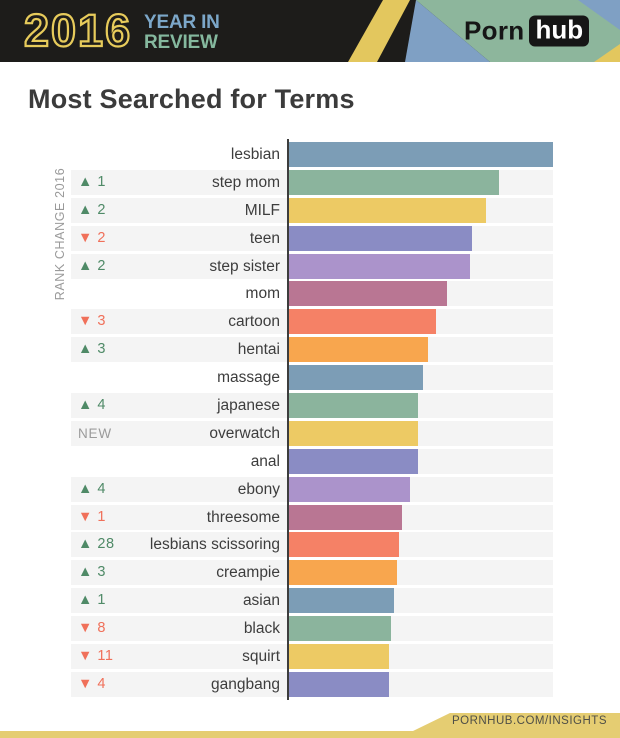 The height and width of the screenshot is (738, 620). Describe the element at coordinates (179, 350) in the screenshot. I see `row-label-area: ▲ 3 hentai` at that location.